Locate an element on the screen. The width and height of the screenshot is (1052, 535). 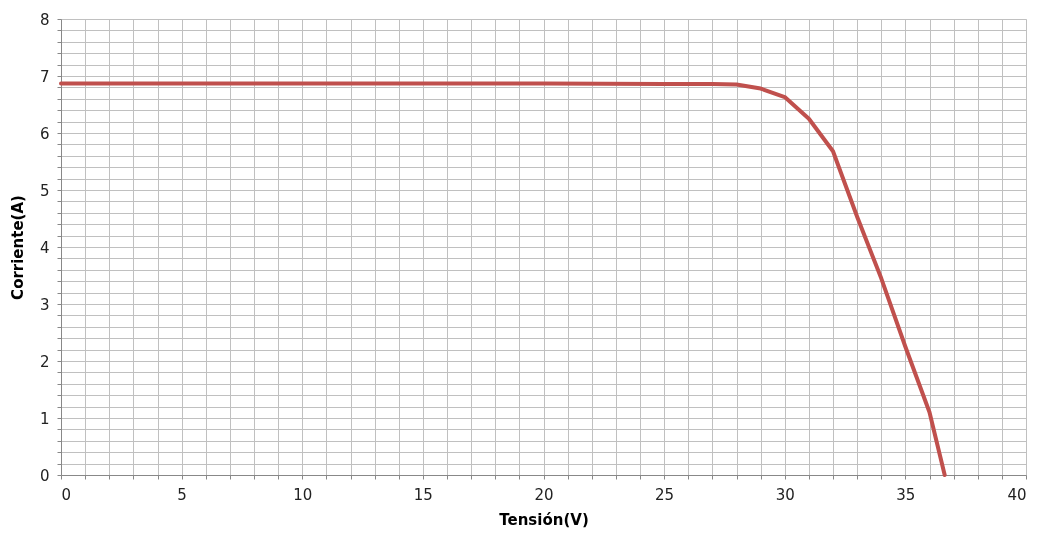
x-tick-label: 25 is located at coordinates (665, 494).